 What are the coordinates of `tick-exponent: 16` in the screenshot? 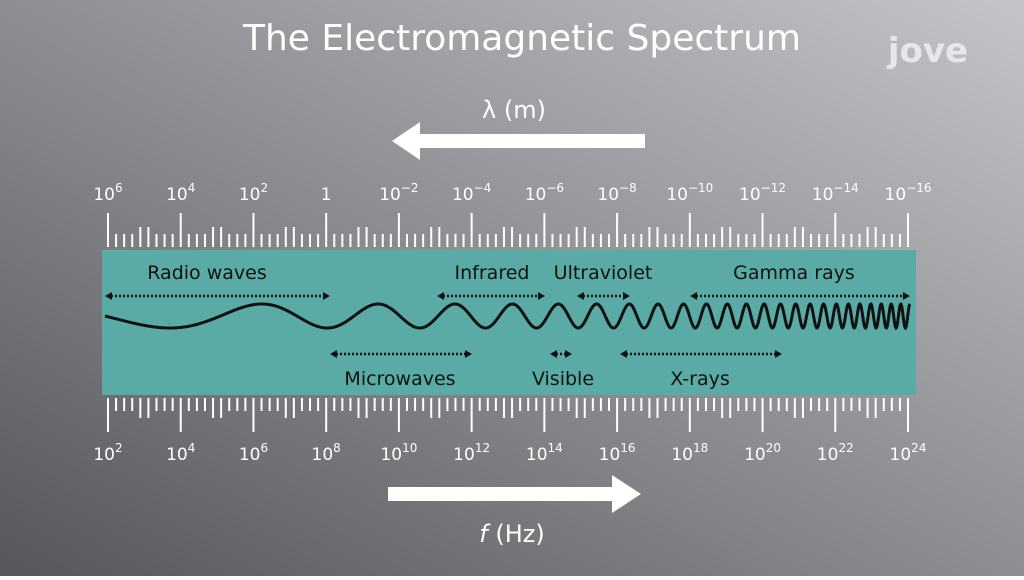 It's located at (627, 448).